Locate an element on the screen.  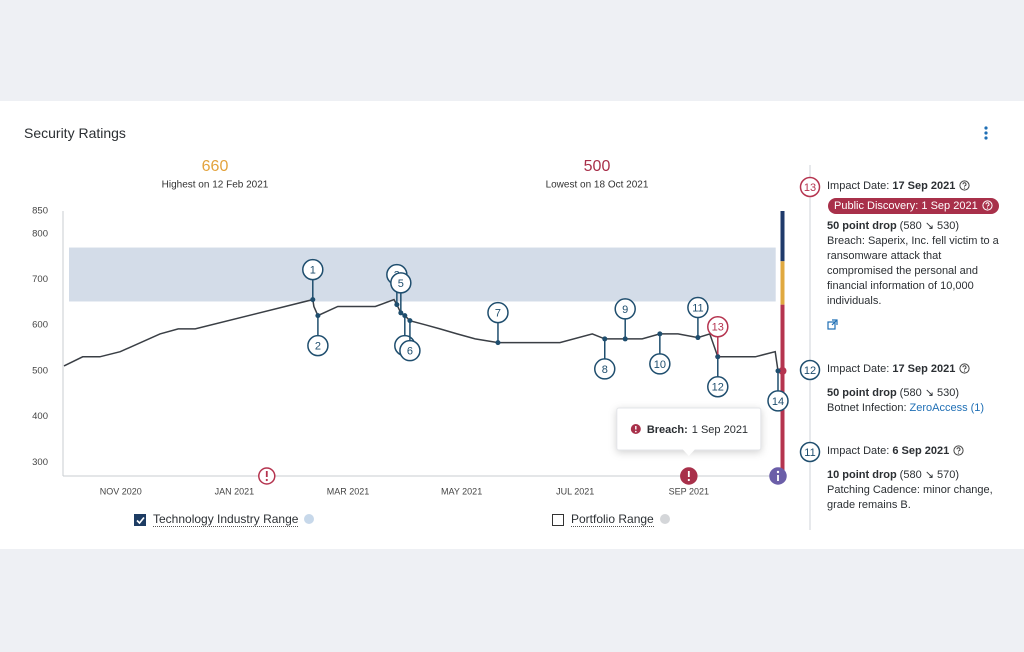
change: (580 ↘ 530) is located at coordinates (929, 393).